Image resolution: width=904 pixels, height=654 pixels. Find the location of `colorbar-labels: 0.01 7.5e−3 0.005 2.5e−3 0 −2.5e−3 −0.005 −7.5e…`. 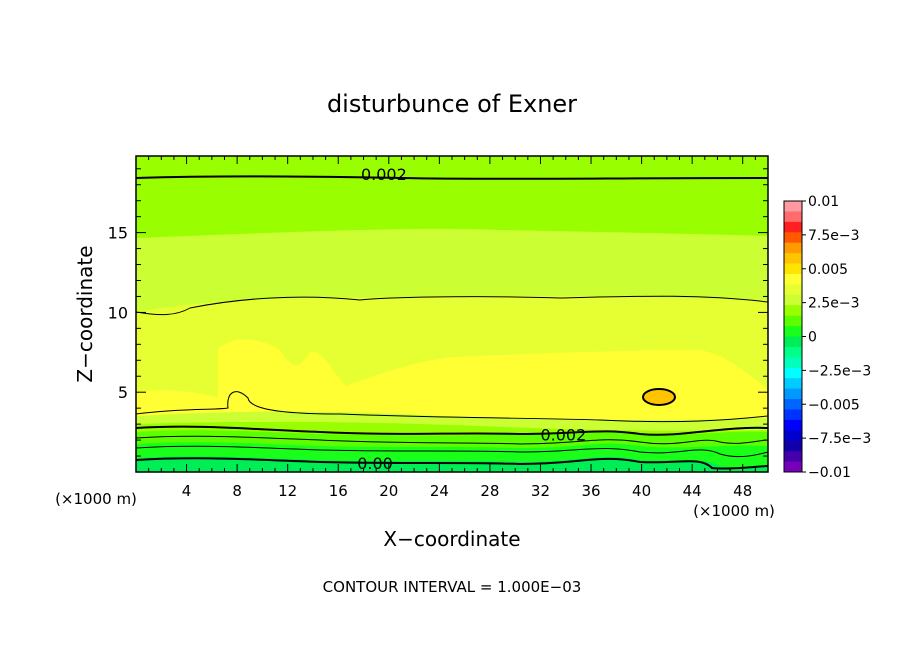

colorbar-labels: 0.01 7.5e−3 0.005 2.5e−3 0 −2.5e−3 −0.005 −7.5e… is located at coordinates (839, 337).